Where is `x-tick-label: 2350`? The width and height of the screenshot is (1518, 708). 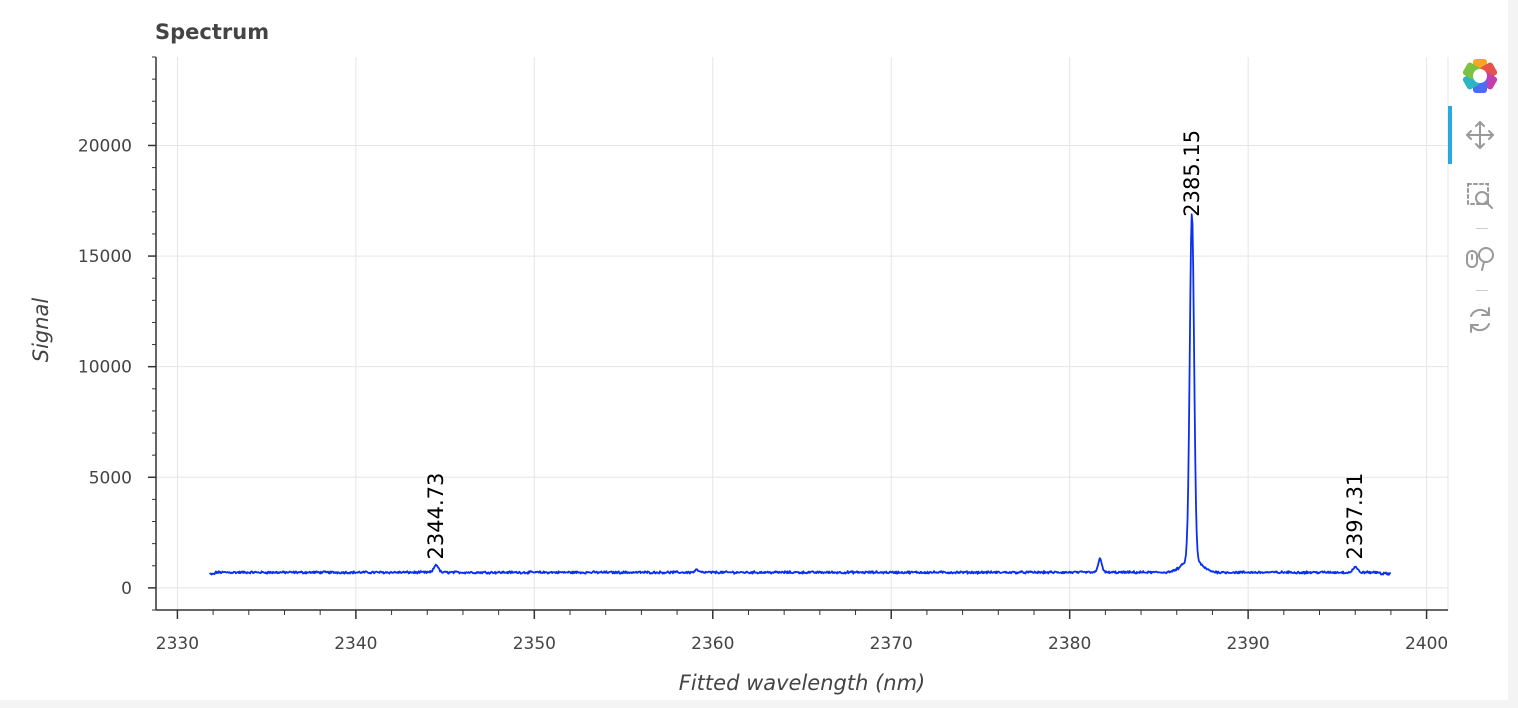
x-tick-label: 2350 is located at coordinates (534, 644).